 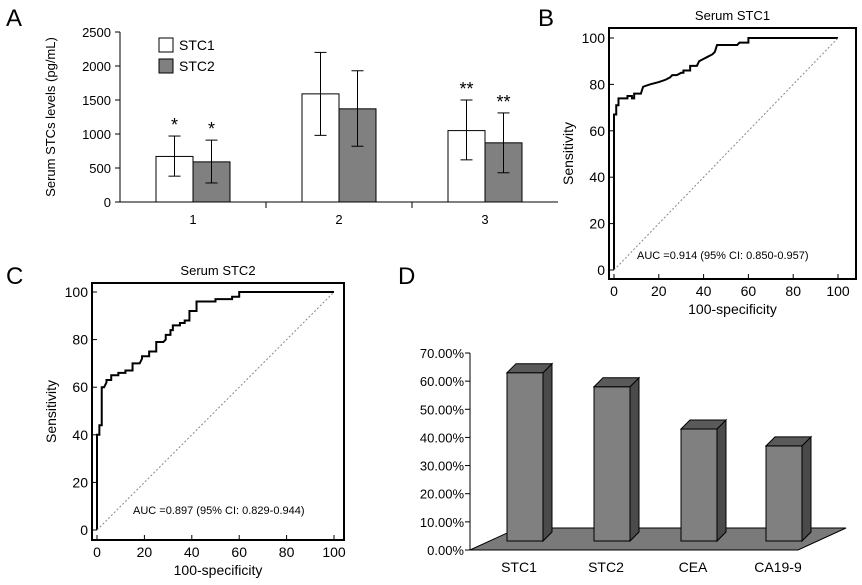 I want to click on panel-label: D, so click(x=406, y=276).